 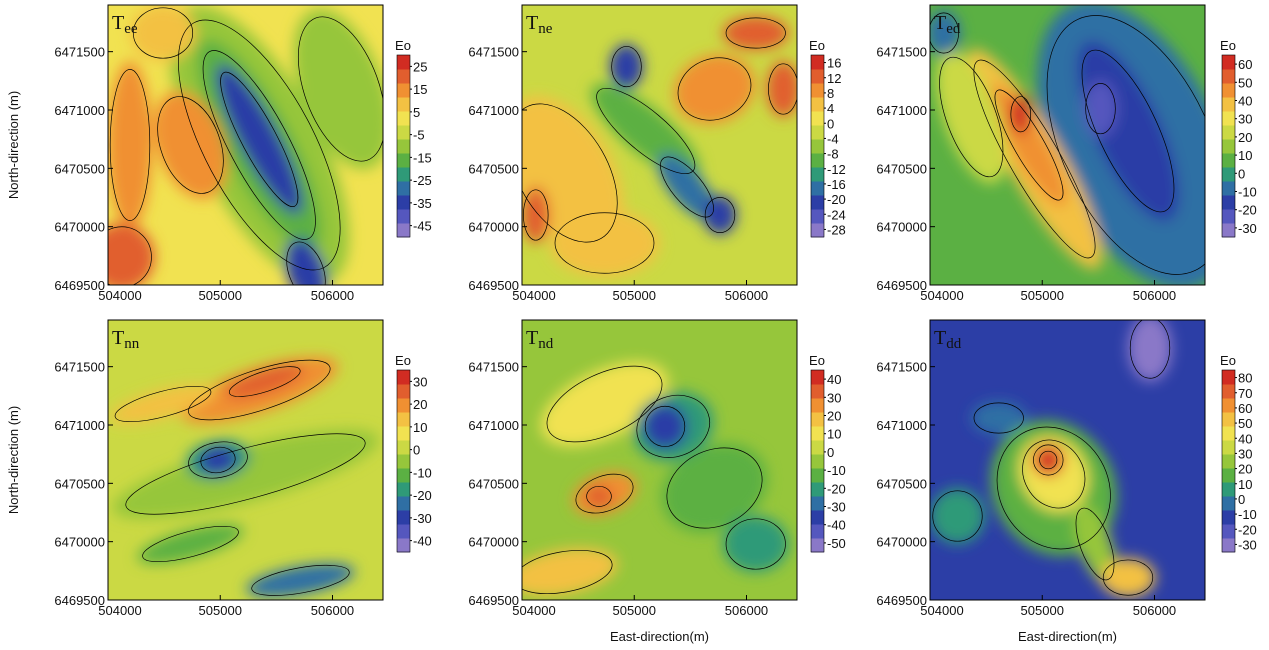 I want to click on panel-title: Tee, so click(x=125, y=24).